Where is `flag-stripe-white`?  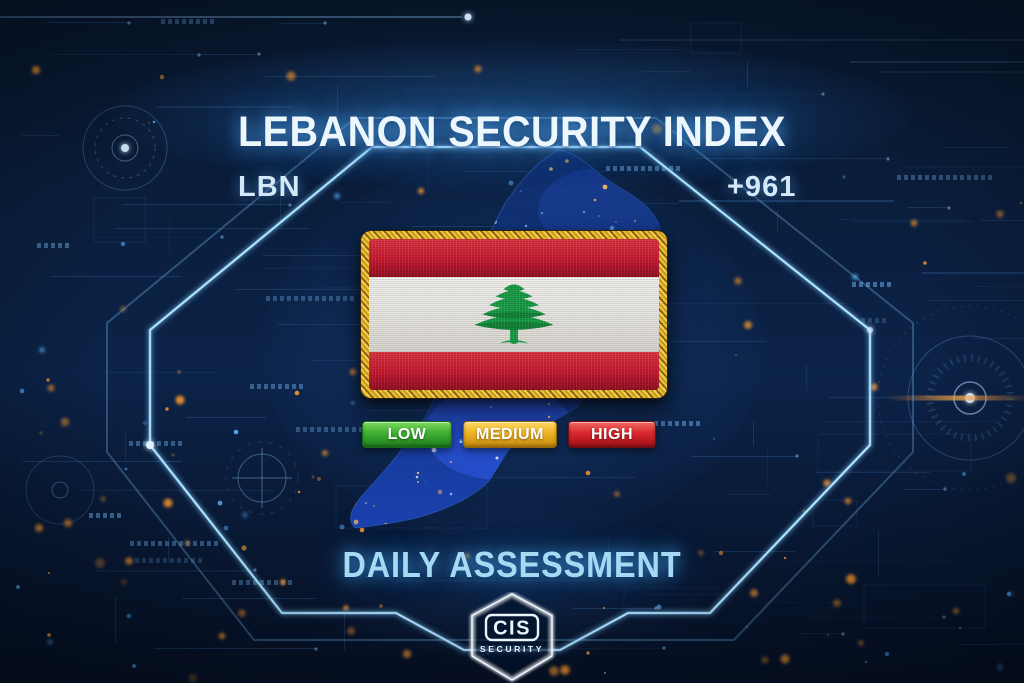 flag-stripe-white is located at coordinates (514, 314).